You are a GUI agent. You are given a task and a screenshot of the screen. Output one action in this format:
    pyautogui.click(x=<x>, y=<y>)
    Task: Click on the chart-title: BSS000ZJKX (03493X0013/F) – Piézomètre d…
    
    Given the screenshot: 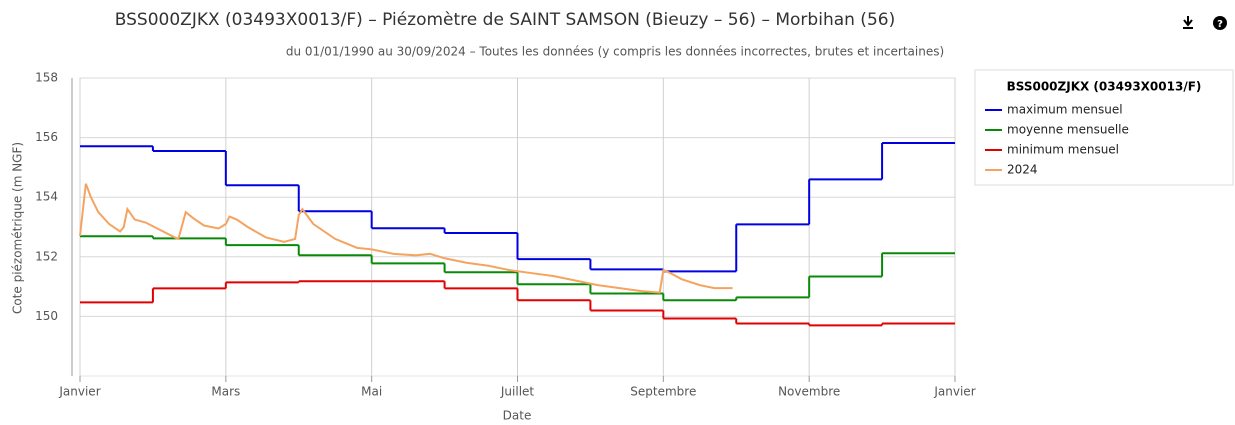 What is the action you would take?
    pyautogui.click(x=505, y=20)
    